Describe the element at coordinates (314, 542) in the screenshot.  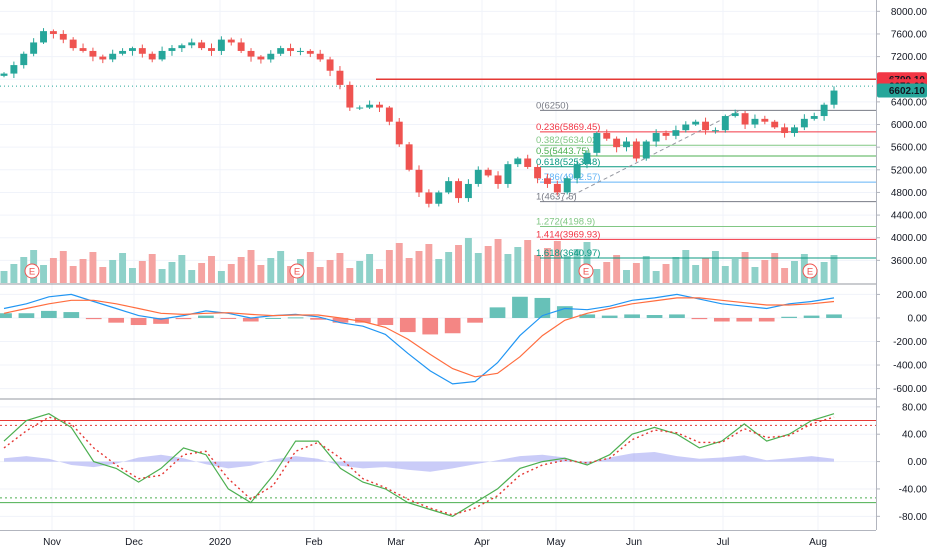
I see `time-tick-label: Feb` at that location.